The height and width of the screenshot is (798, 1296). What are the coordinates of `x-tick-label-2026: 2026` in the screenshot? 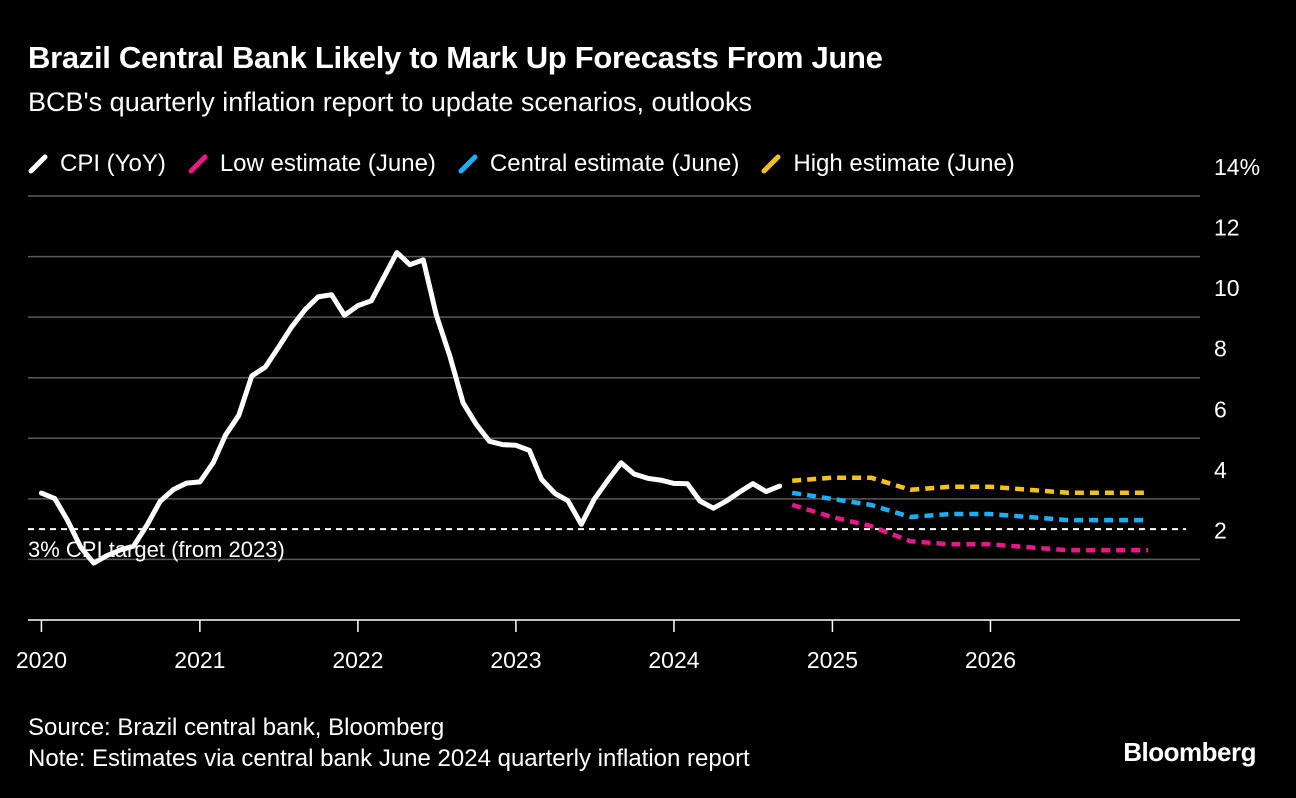 It's located at (990, 660).